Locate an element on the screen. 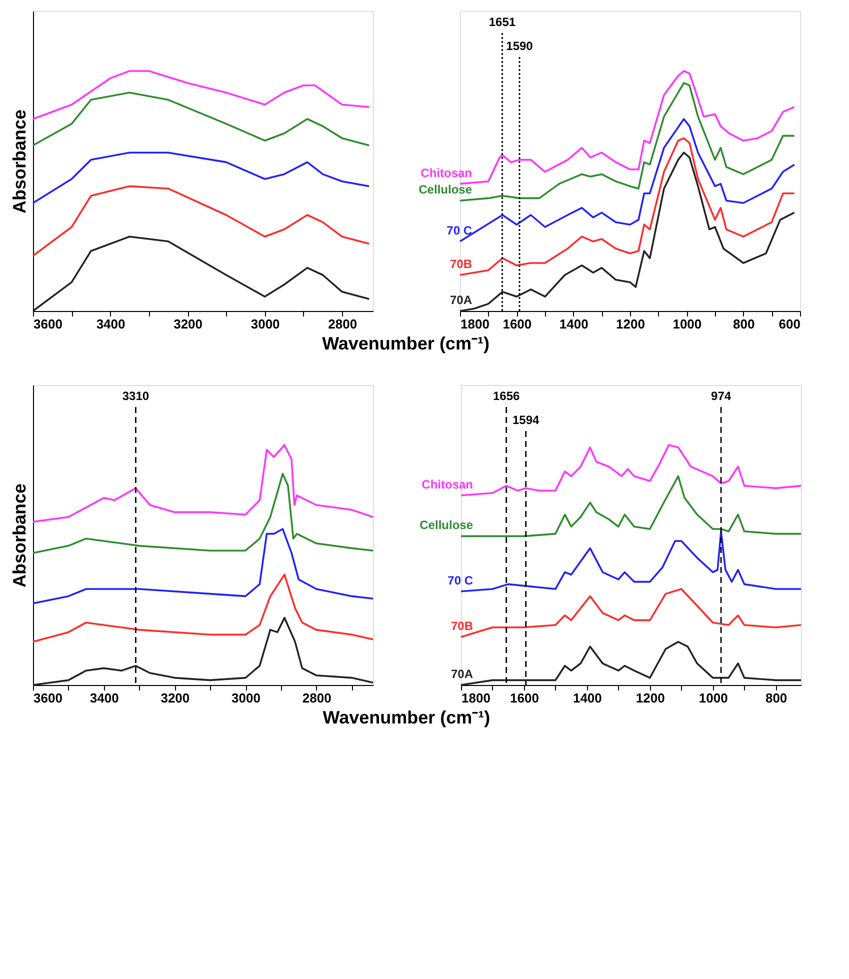  ref-line-label: 1590 is located at coordinates (520, 46).